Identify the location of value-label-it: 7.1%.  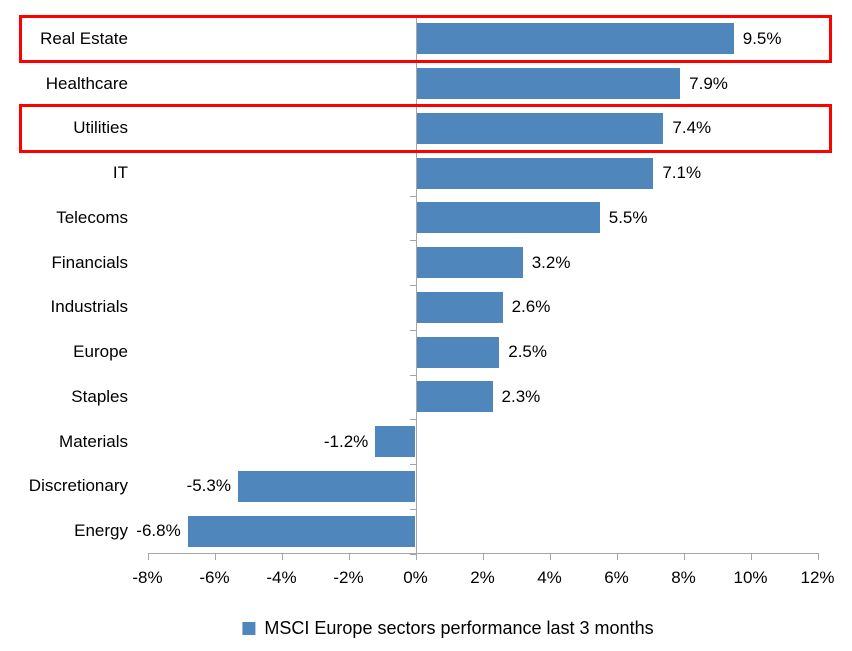
(682, 173).